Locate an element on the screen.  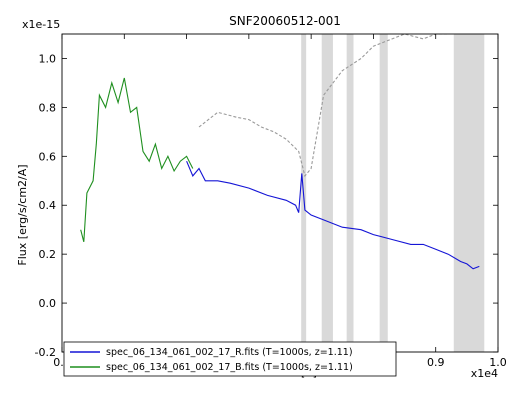
y-tick-label-3: 0.4 is located at coordinates (48, 205).